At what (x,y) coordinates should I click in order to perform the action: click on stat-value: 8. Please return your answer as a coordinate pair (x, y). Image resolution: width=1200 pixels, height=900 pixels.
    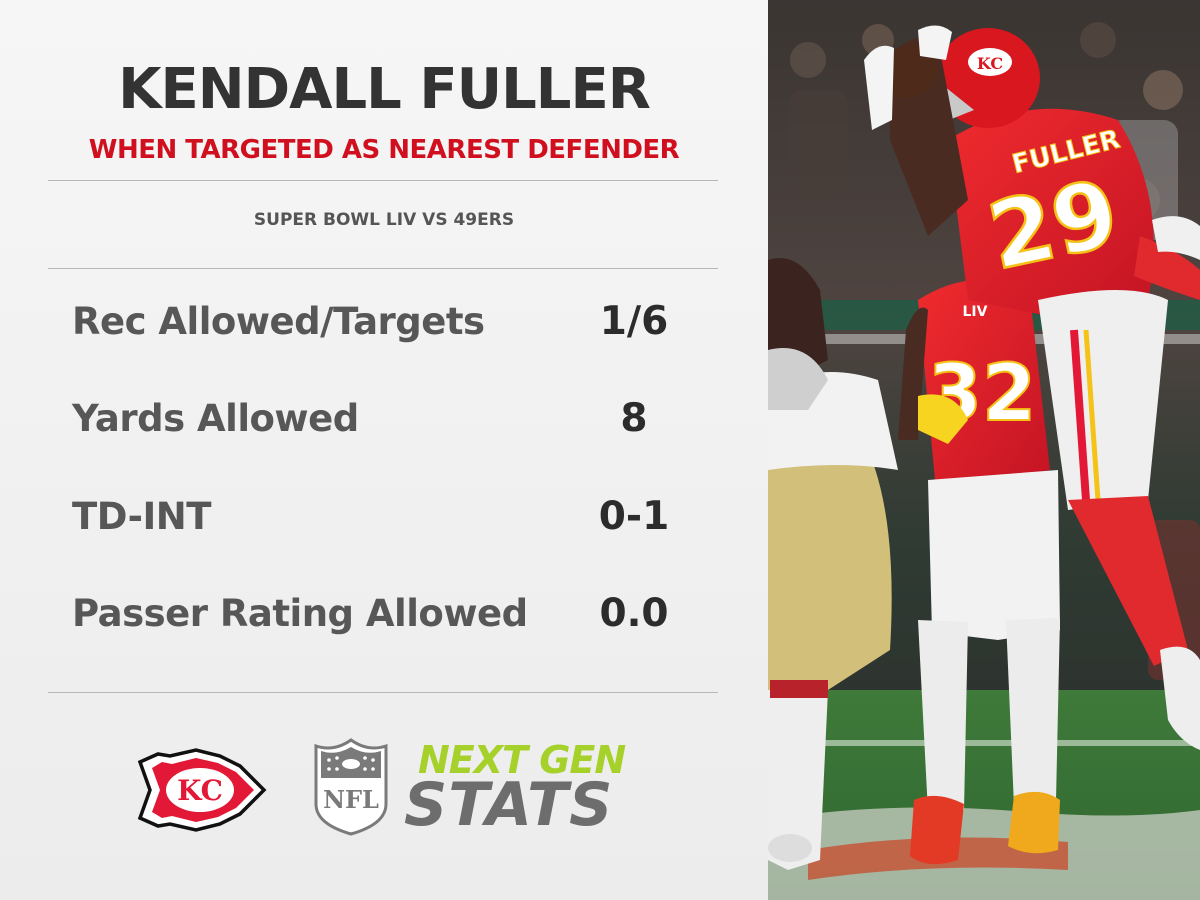
    Looking at the image, I should click on (634, 418).